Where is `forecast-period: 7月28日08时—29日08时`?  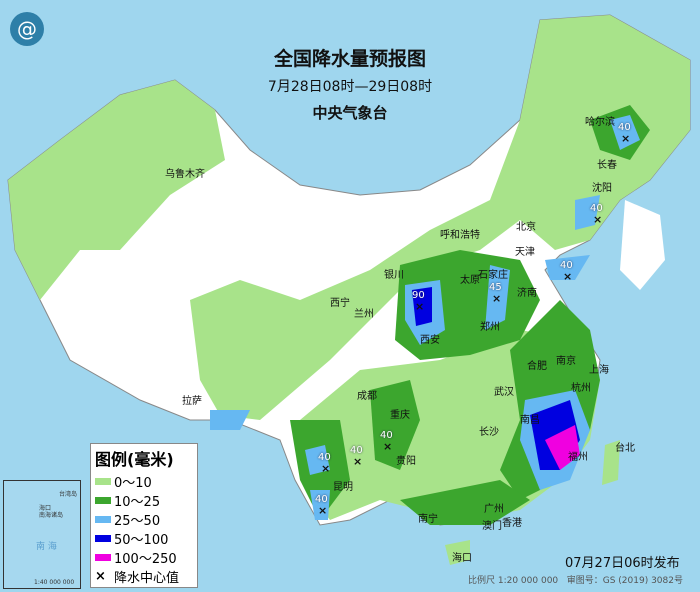
forecast-period: 7月28日08时—29日08时 is located at coordinates (350, 87).